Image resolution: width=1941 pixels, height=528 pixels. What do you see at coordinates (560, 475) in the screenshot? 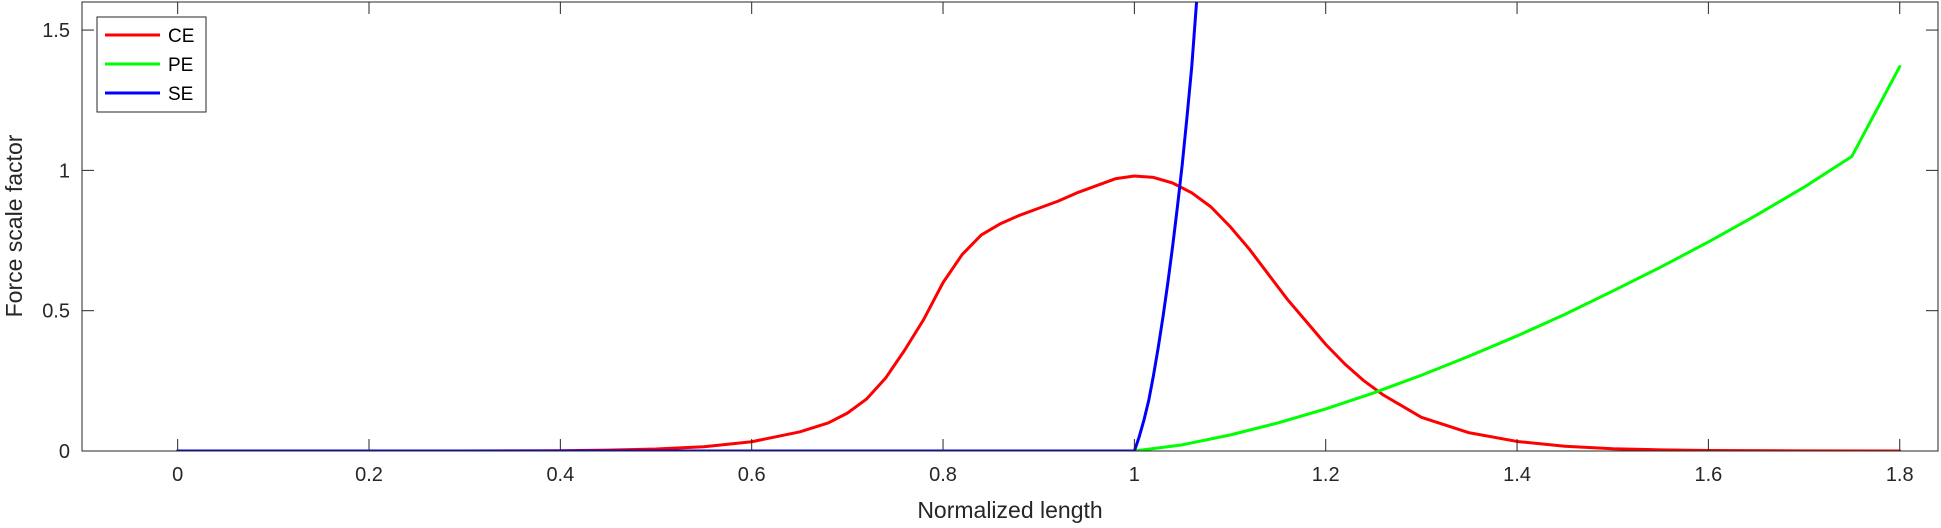
I see `x-tick-label: 0.4` at bounding box center [560, 475].